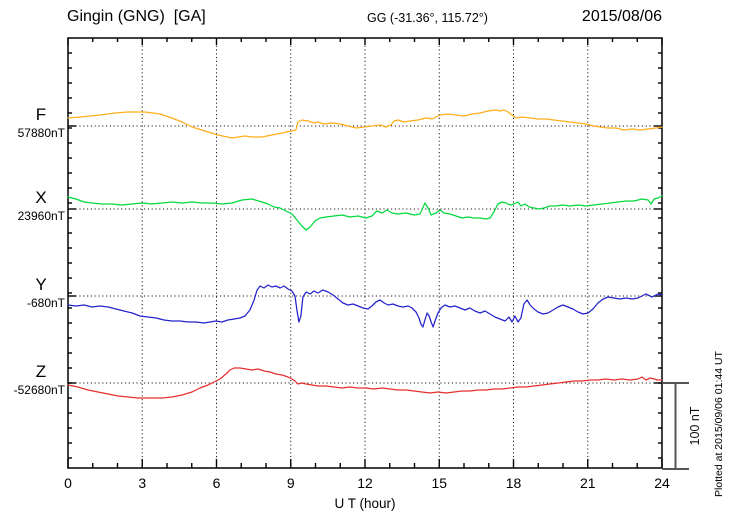  I want to click on trace-Z, so click(365, 383).